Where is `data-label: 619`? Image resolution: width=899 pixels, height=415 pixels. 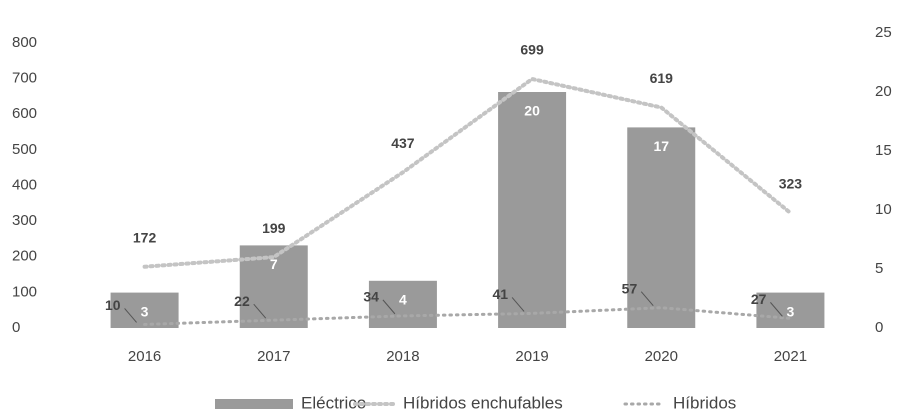
data-label: 619 is located at coordinates (662, 78).